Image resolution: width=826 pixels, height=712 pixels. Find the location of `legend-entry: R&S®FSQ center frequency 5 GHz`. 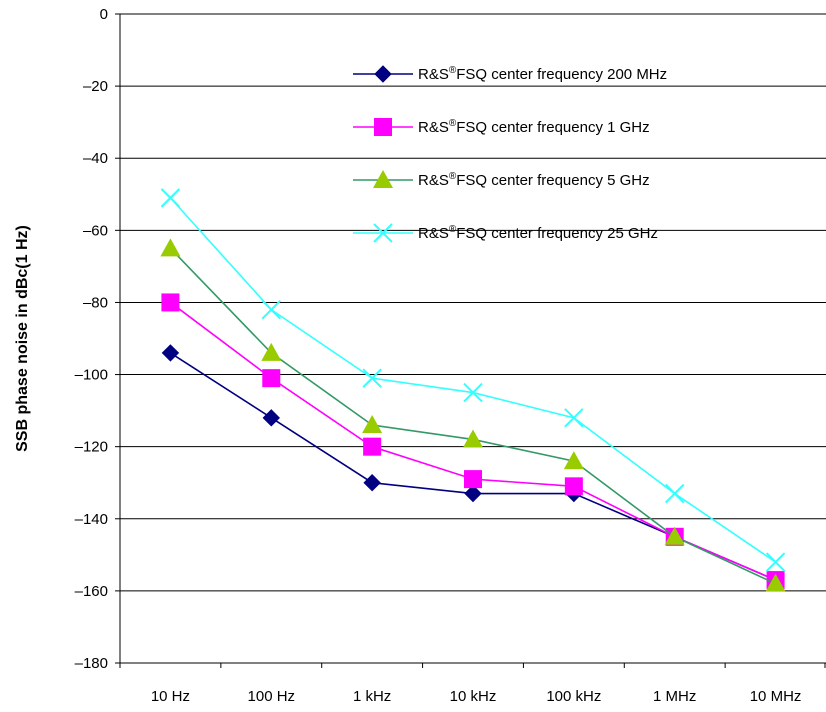

legend-entry: R&S®FSQ center frequency 5 GHz is located at coordinates (501, 179).